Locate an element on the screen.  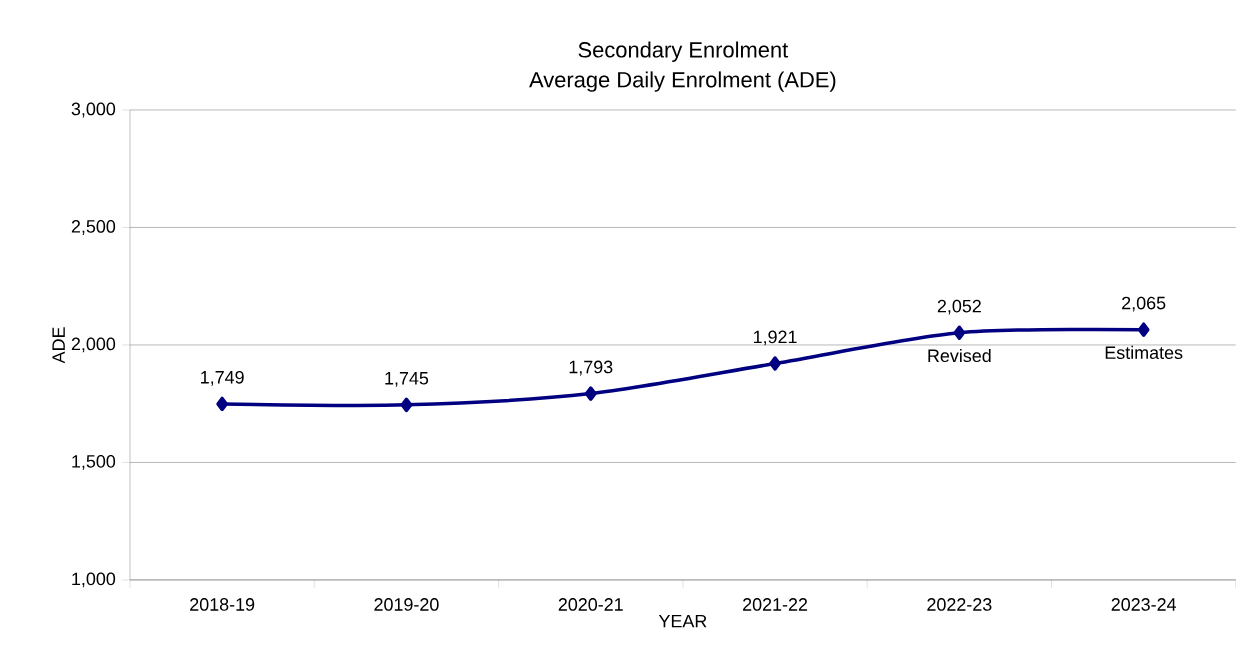
y-axis-title: ADE is located at coordinates (58, 345).